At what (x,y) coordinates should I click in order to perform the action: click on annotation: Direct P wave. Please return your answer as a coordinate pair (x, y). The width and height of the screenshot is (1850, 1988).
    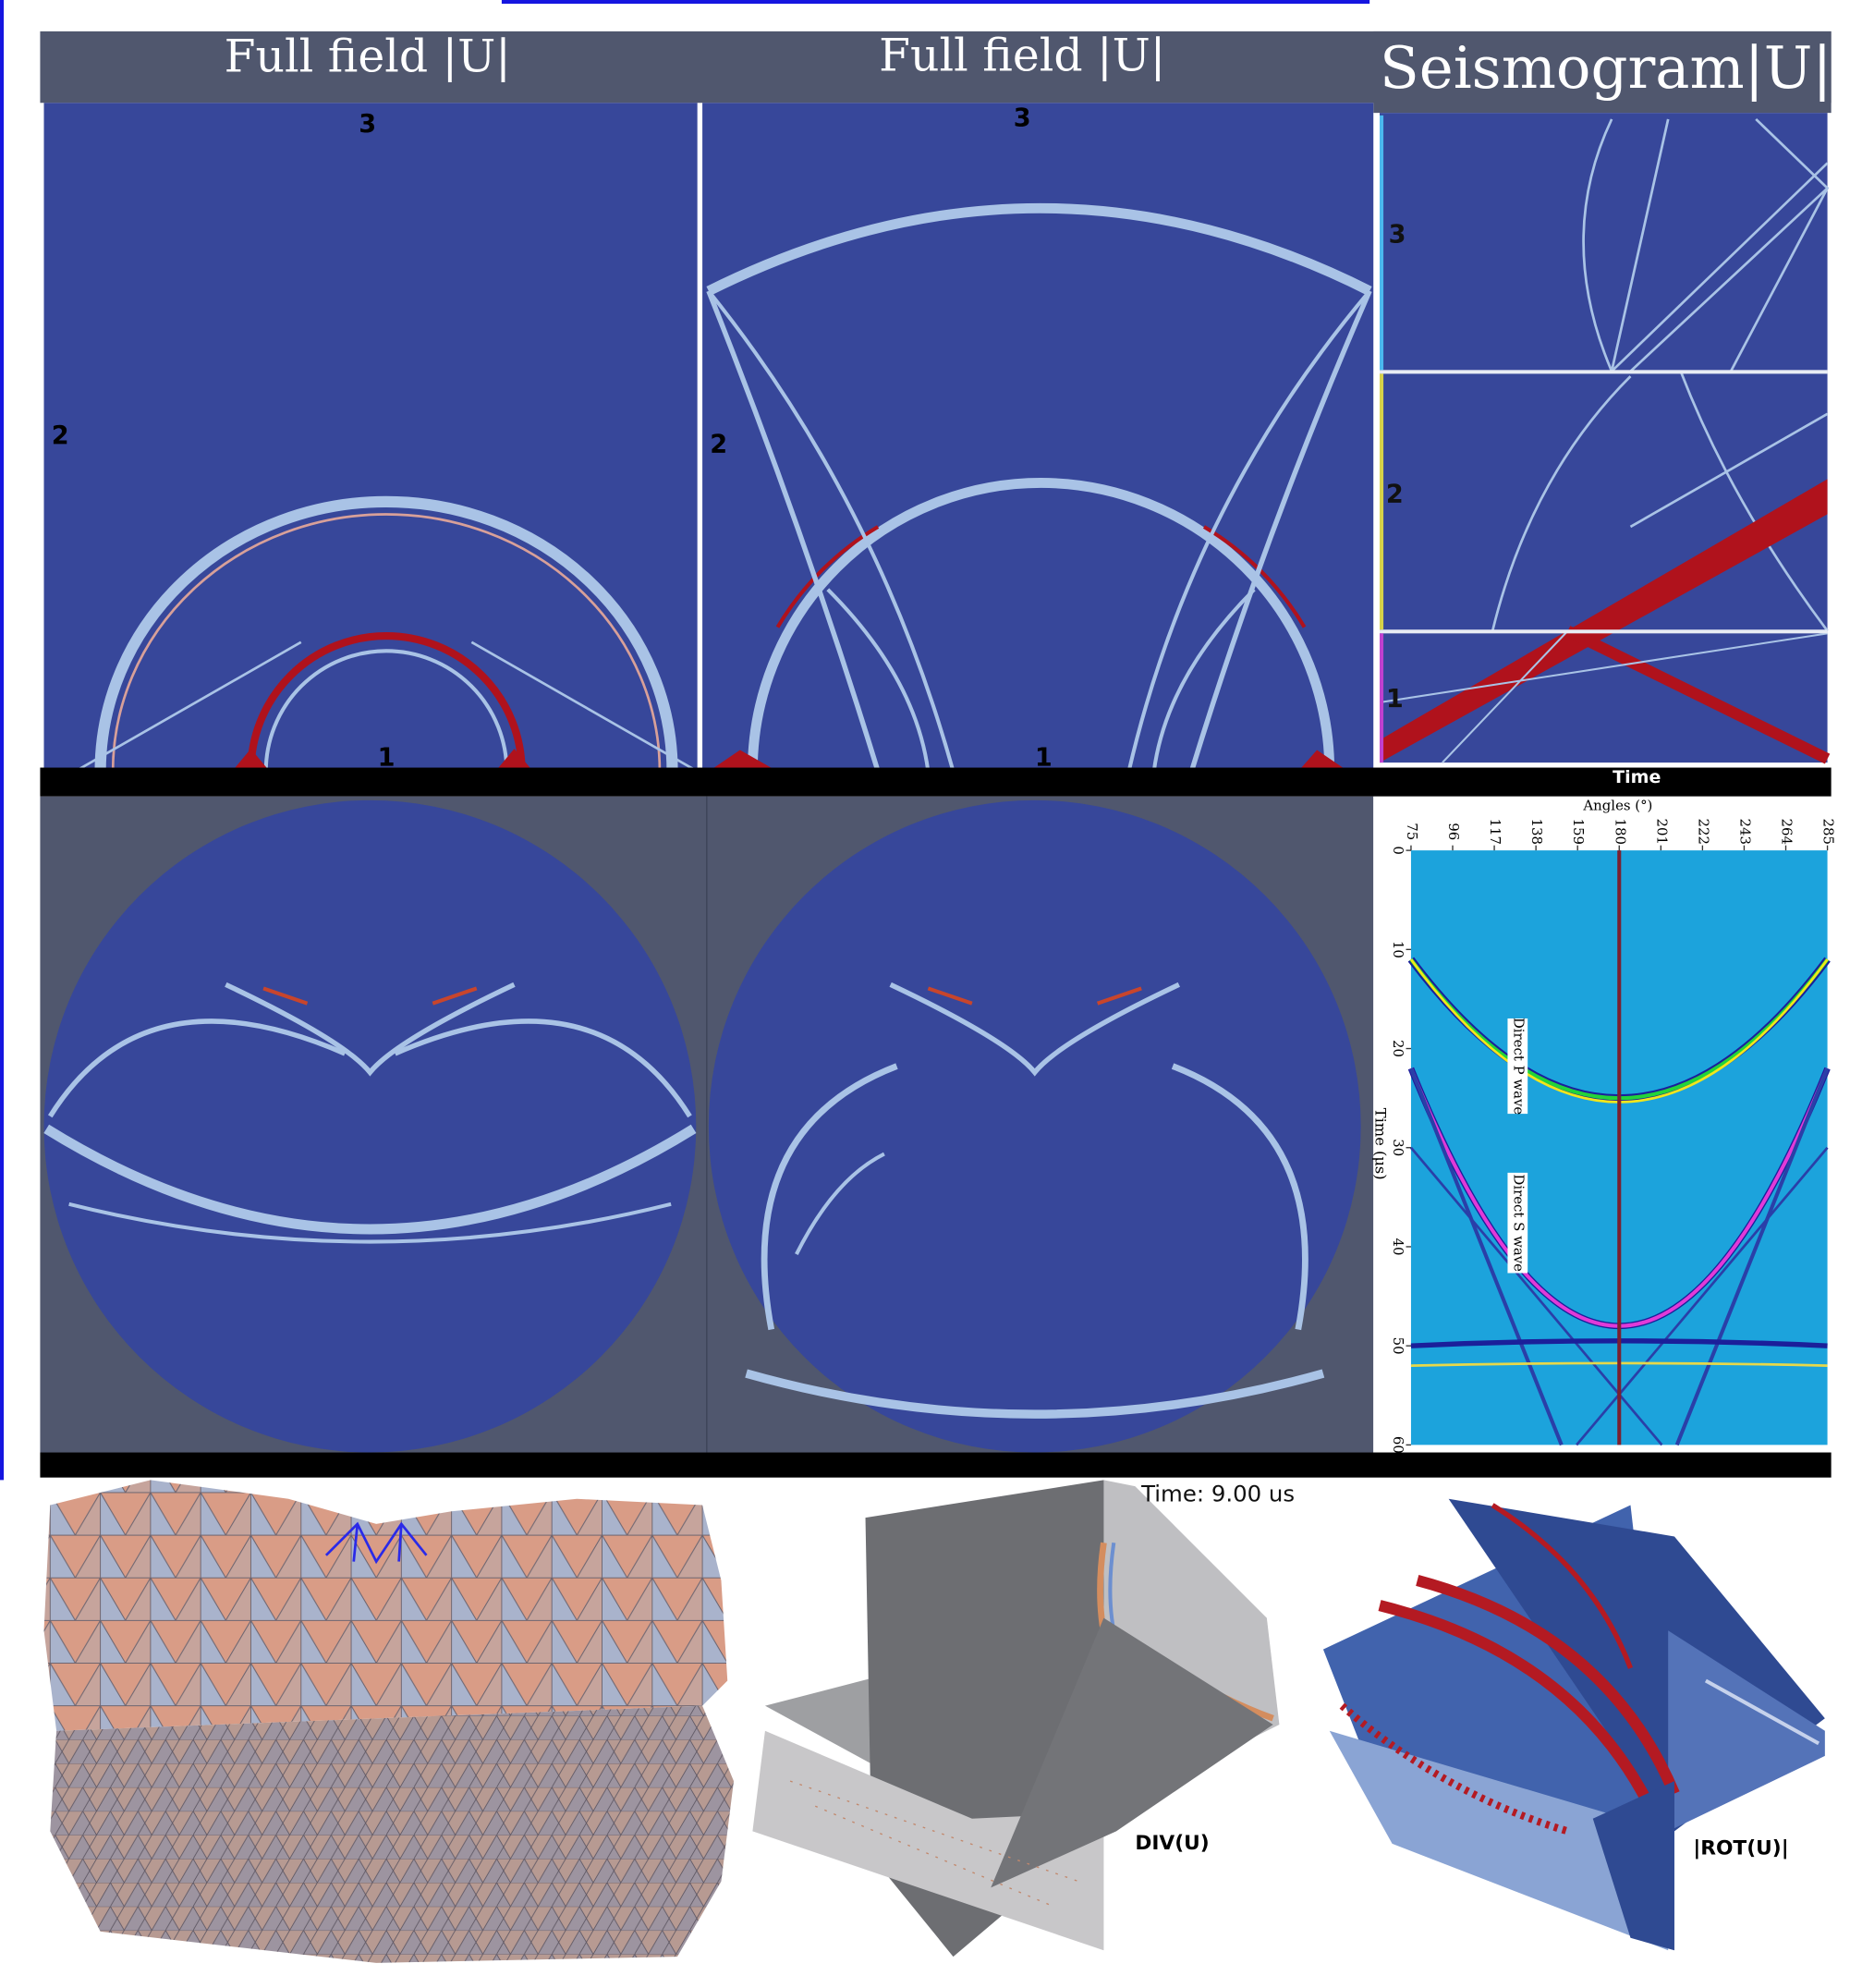
    Looking at the image, I should click on (1518, 1067).